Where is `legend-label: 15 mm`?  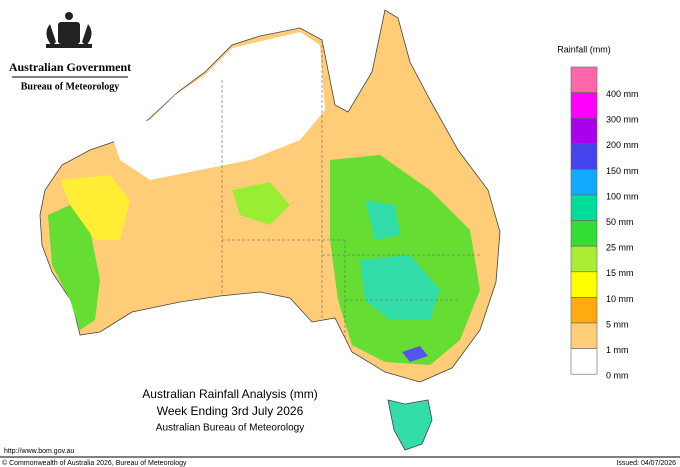
legend-label: 15 mm is located at coordinates (620, 273).